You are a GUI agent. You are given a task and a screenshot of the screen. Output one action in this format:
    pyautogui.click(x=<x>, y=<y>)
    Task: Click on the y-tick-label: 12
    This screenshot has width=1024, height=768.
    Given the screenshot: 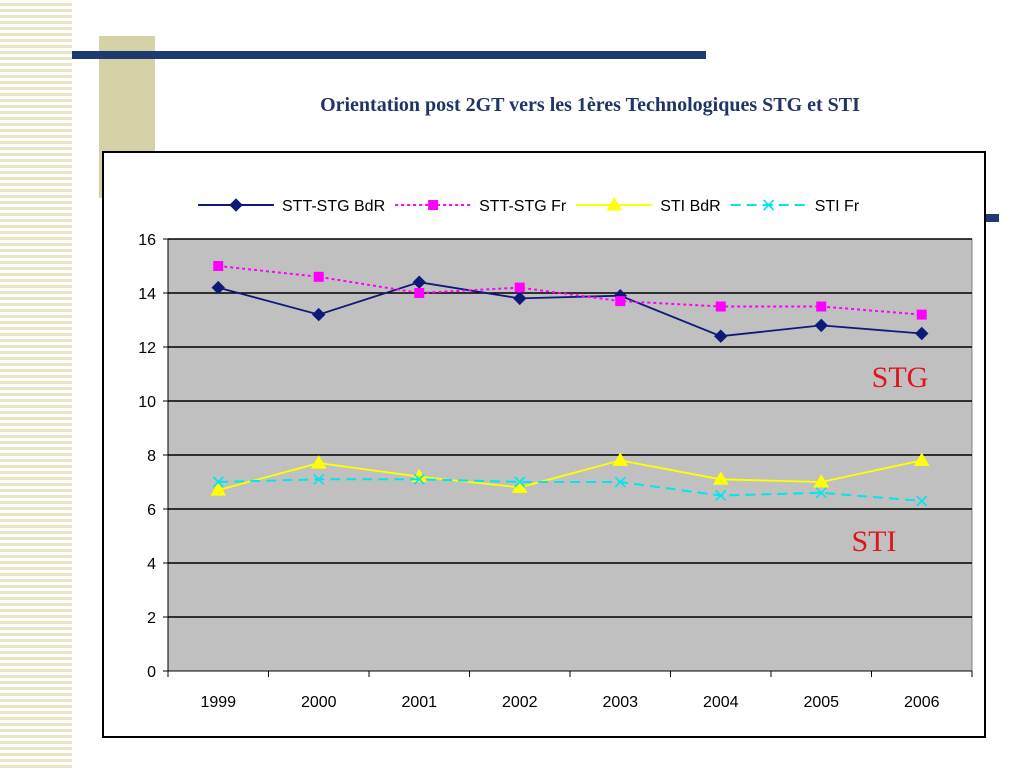 What is the action you would take?
    pyautogui.click(x=147, y=348)
    